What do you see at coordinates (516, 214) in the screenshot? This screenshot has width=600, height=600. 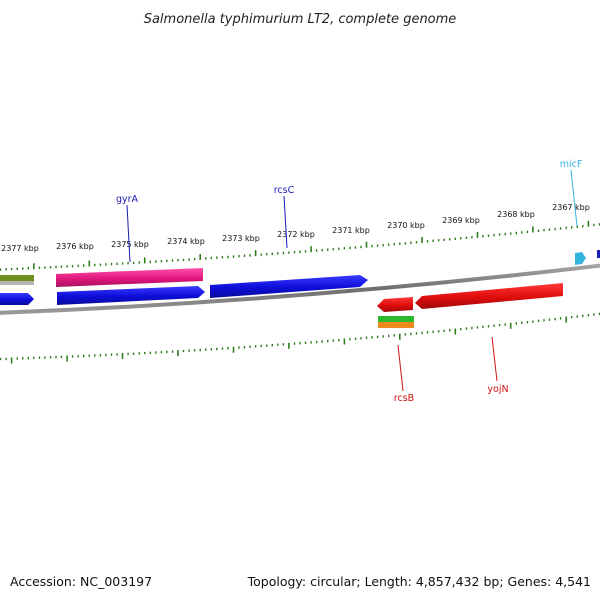 I see `tick-label: 2368 kbp` at bounding box center [516, 214].